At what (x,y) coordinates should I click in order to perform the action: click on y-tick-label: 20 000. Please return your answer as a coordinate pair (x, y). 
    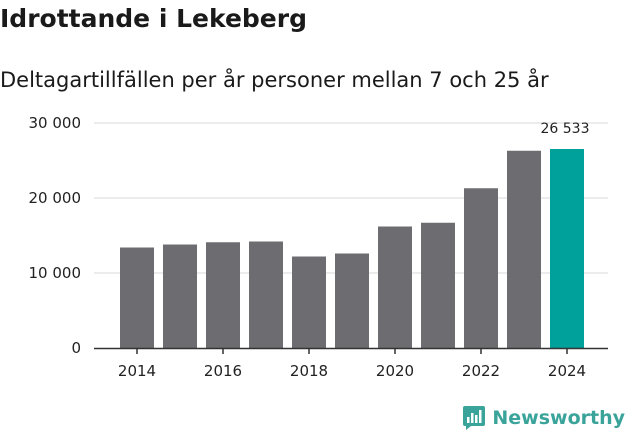
    Looking at the image, I should click on (55, 198).